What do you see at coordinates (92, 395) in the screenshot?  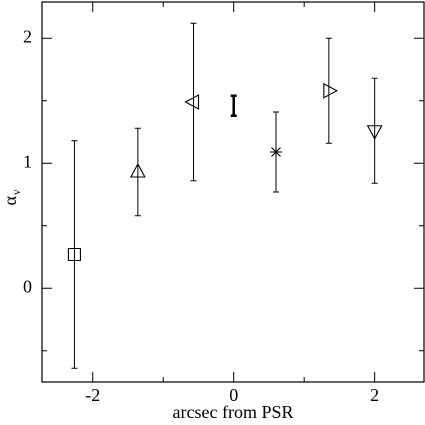 I see `x-tick-label: -2` at bounding box center [92, 395].